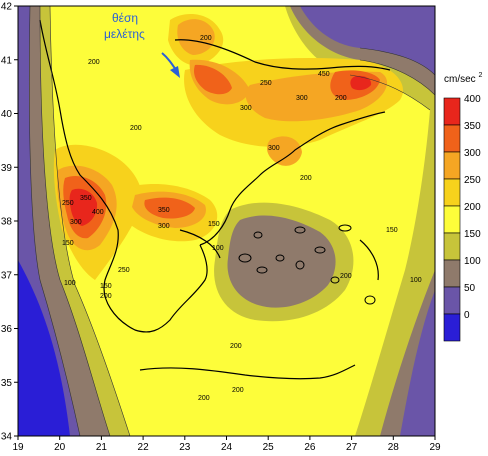 This screenshot has width=488, height=456. Describe the element at coordinates (7, 383) in the screenshot. I see `y-tick-label: 35` at that location.